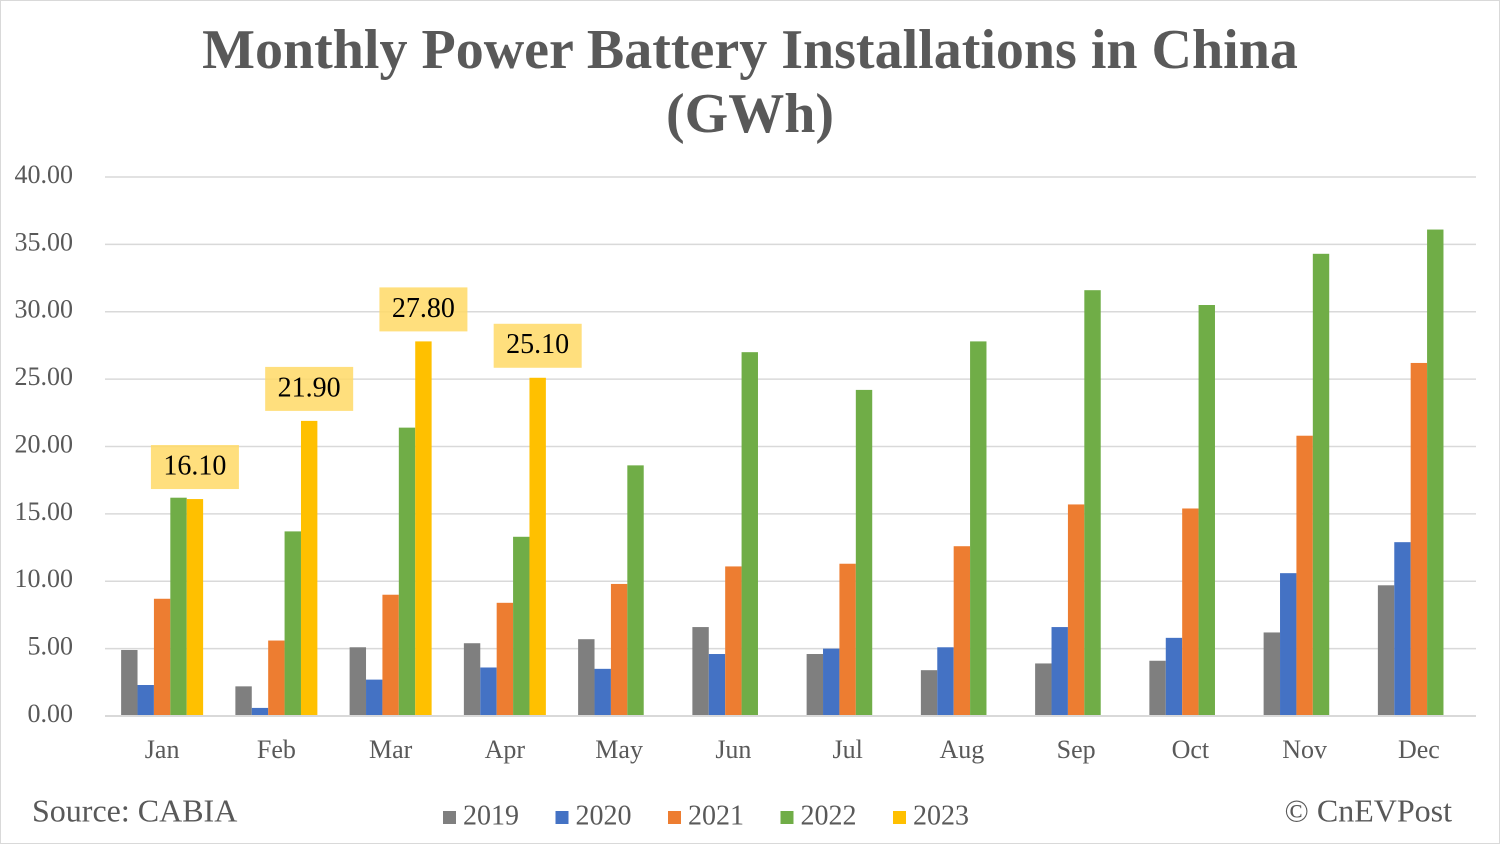 The image size is (1500, 844). What do you see at coordinates (44, 309) in the screenshot?
I see `y-tick-label: 30.00` at bounding box center [44, 309].